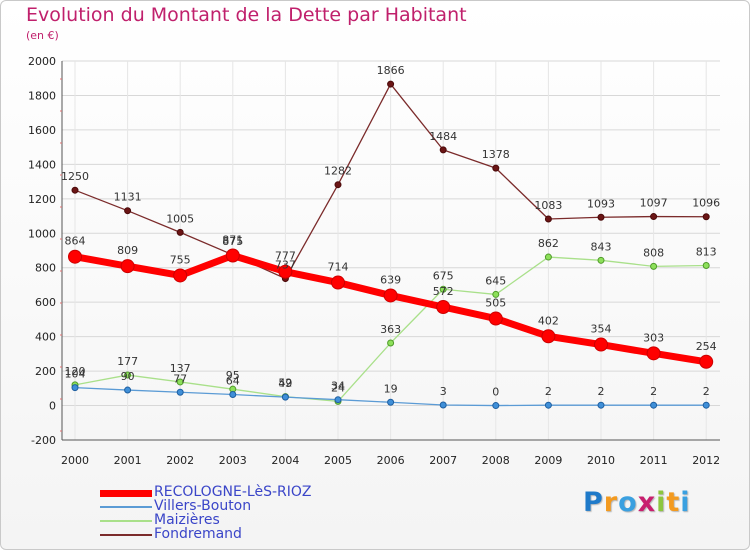 Image resolution: width=750 pixels, height=550 pixels. I want to click on data-label: 177, so click(127, 361).